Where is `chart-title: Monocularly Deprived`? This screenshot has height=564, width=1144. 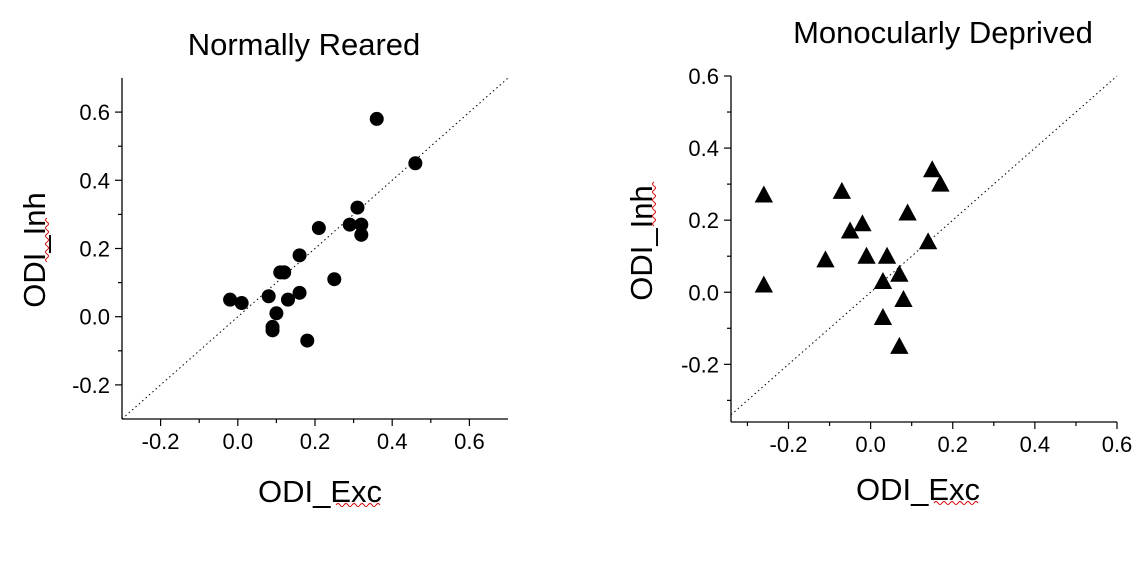 chart-title: Monocularly Deprived is located at coordinates (943, 32).